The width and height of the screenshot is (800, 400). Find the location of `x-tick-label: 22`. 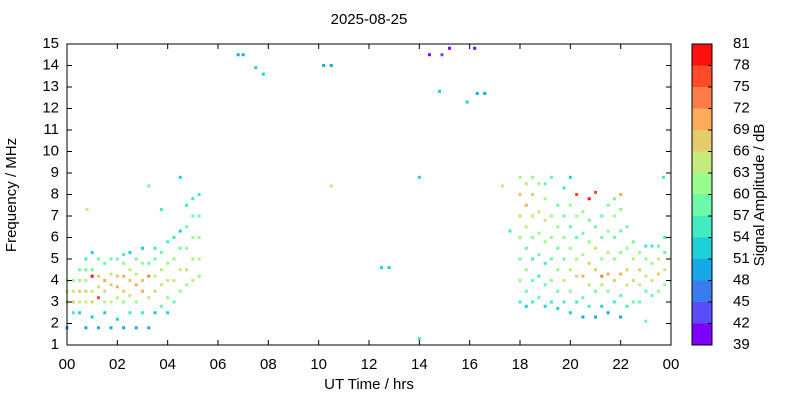

x-tick-label: 22 is located at coordinates (620, 364).